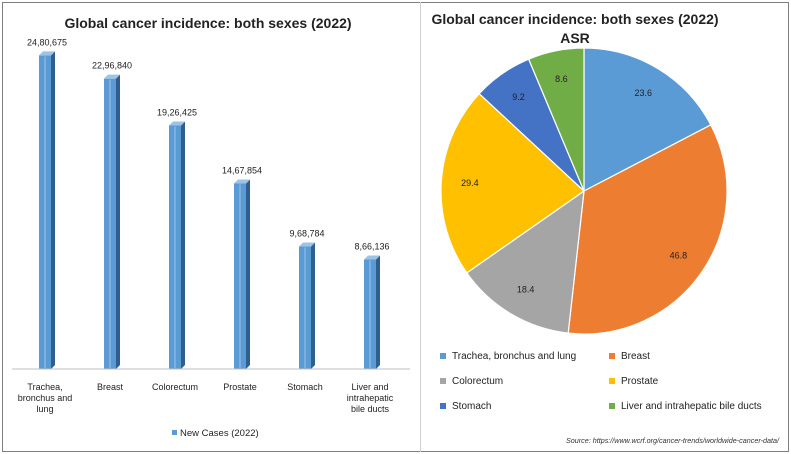 This screenshot has height=454, width=791. I want to click on bar-category-label-0: Trachea, bronchus and lung, so click(45, 398).